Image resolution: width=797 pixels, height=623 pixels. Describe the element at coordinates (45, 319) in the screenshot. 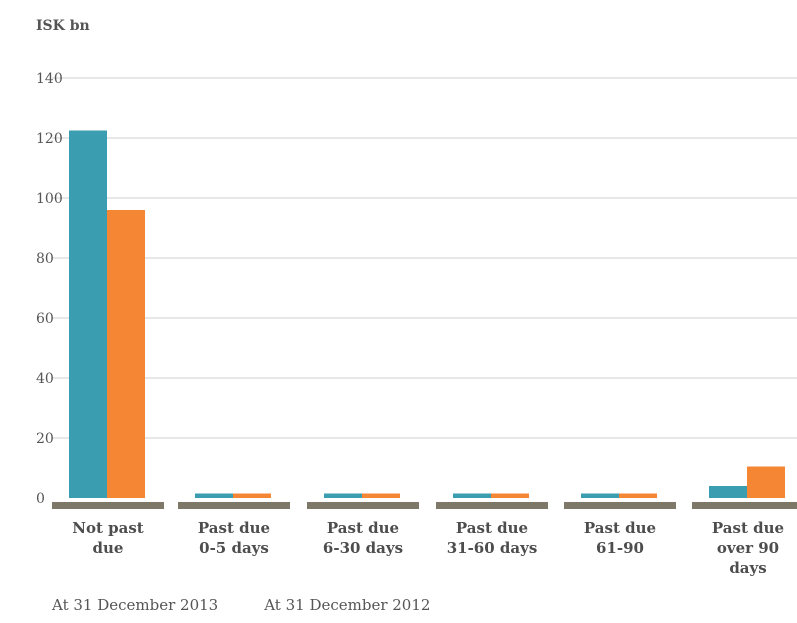

I see `y-tick-label: 60` at that location.